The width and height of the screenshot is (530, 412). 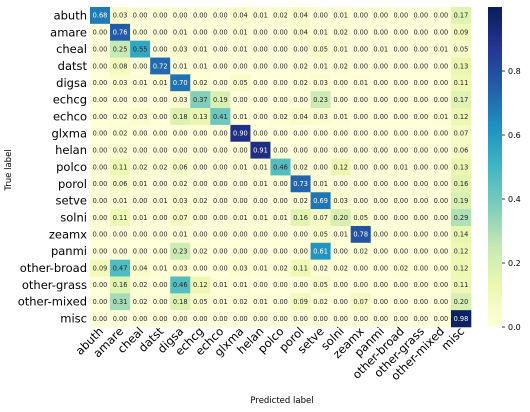 What do you see at coordinates (180, 268) in the screenshot?
I see `cell-value-label: 0.03` at bounding box center [180, 268].